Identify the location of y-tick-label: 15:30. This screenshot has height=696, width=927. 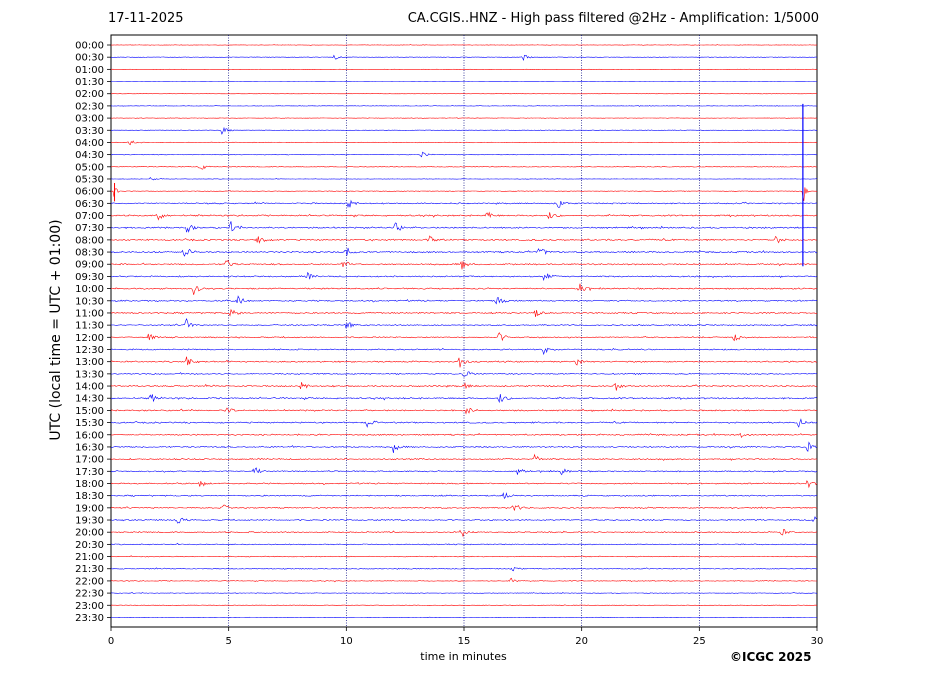
(89, 423).